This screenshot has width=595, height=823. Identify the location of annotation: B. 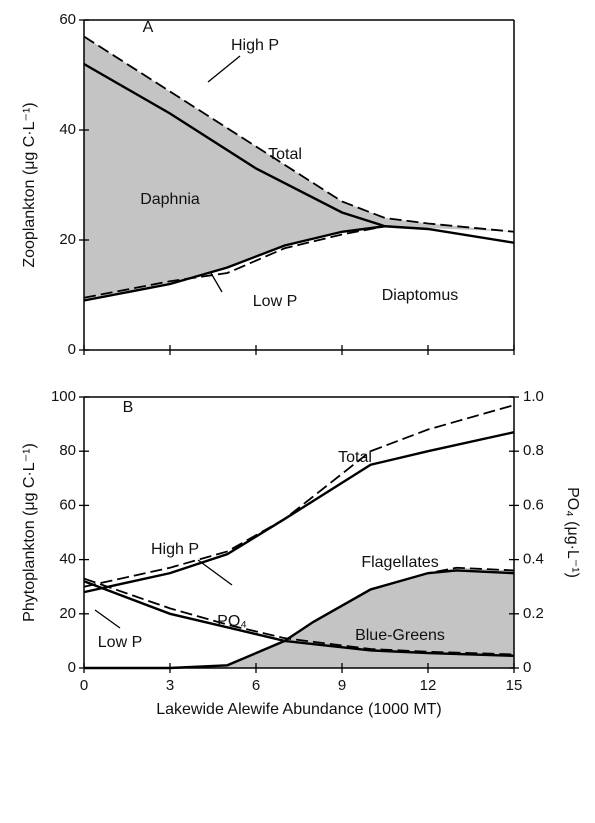
(128, 407).